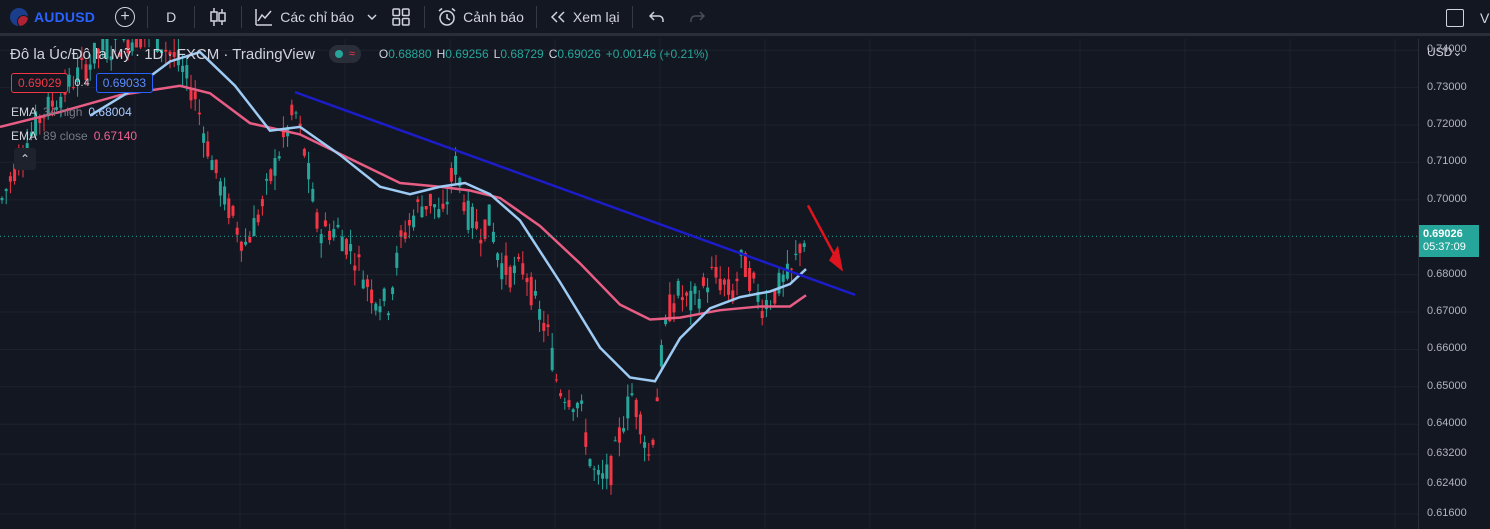 This screenshot has width=1490, height=529. Describe the element at coordinates (19, 17) in the screenshot. I see `aud-usd-flag-icon` at that location.